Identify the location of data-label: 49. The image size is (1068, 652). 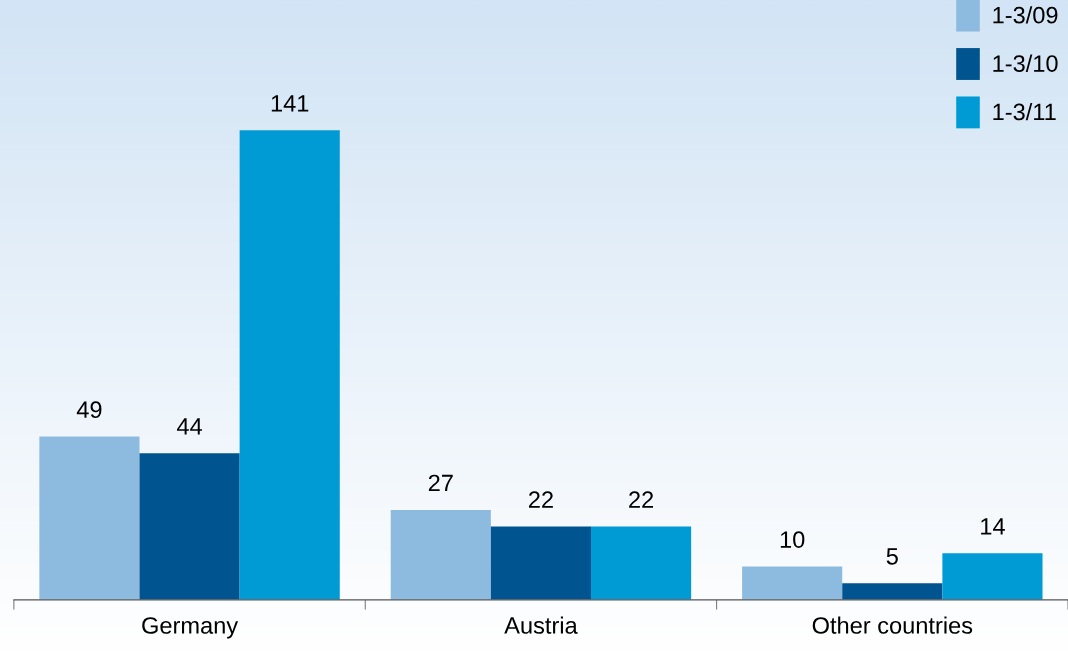
(89, 410).